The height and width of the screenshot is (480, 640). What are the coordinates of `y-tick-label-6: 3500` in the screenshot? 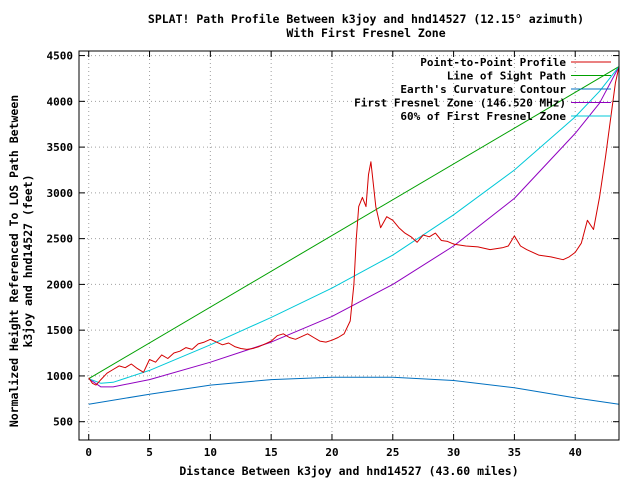 It's located at (60, 147).